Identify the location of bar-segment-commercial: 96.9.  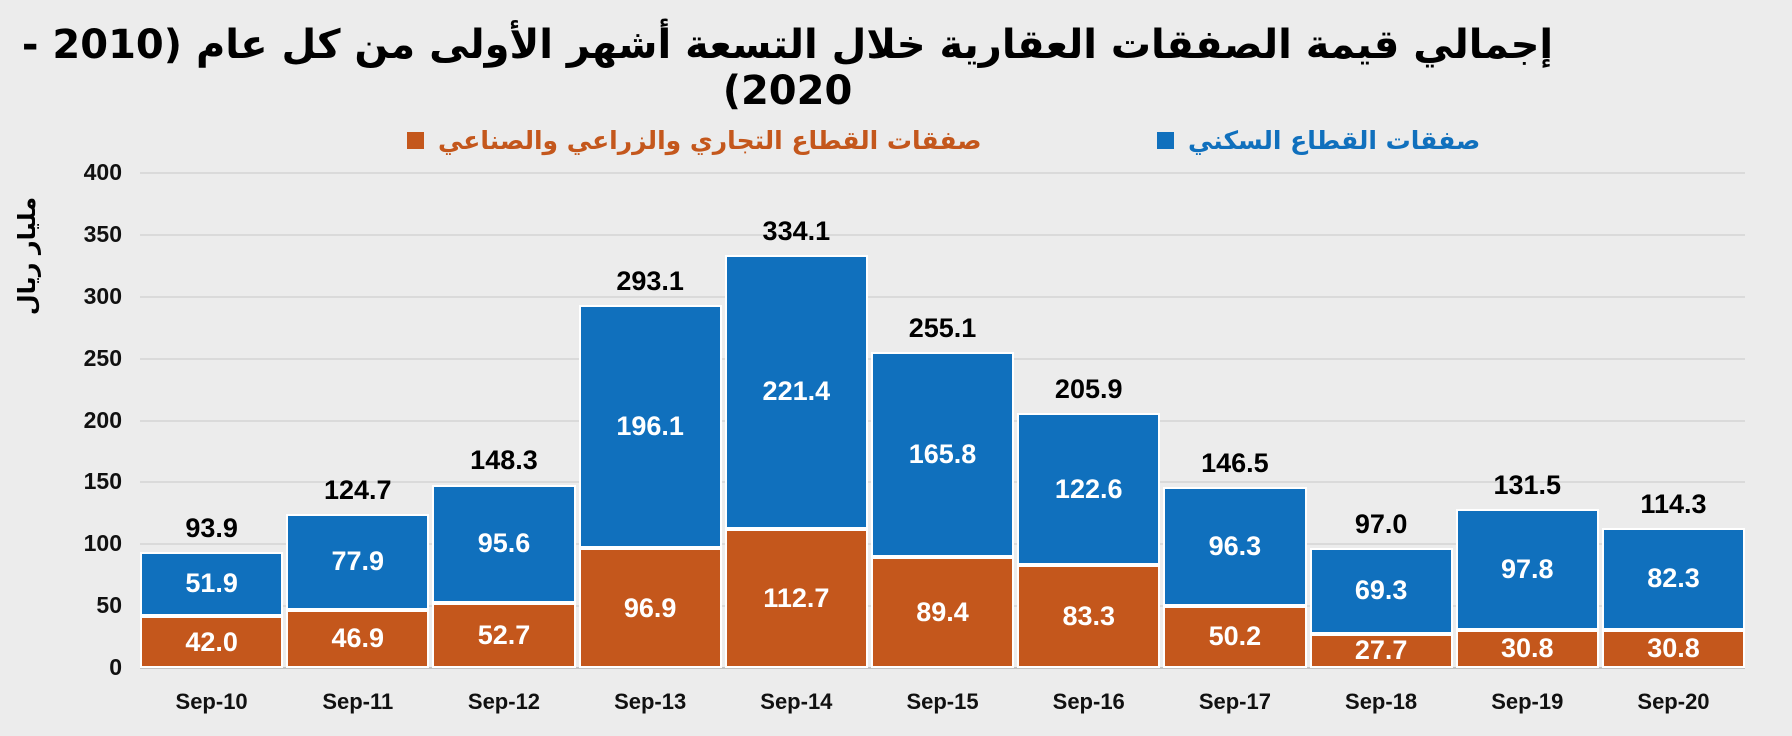
(650, 608).